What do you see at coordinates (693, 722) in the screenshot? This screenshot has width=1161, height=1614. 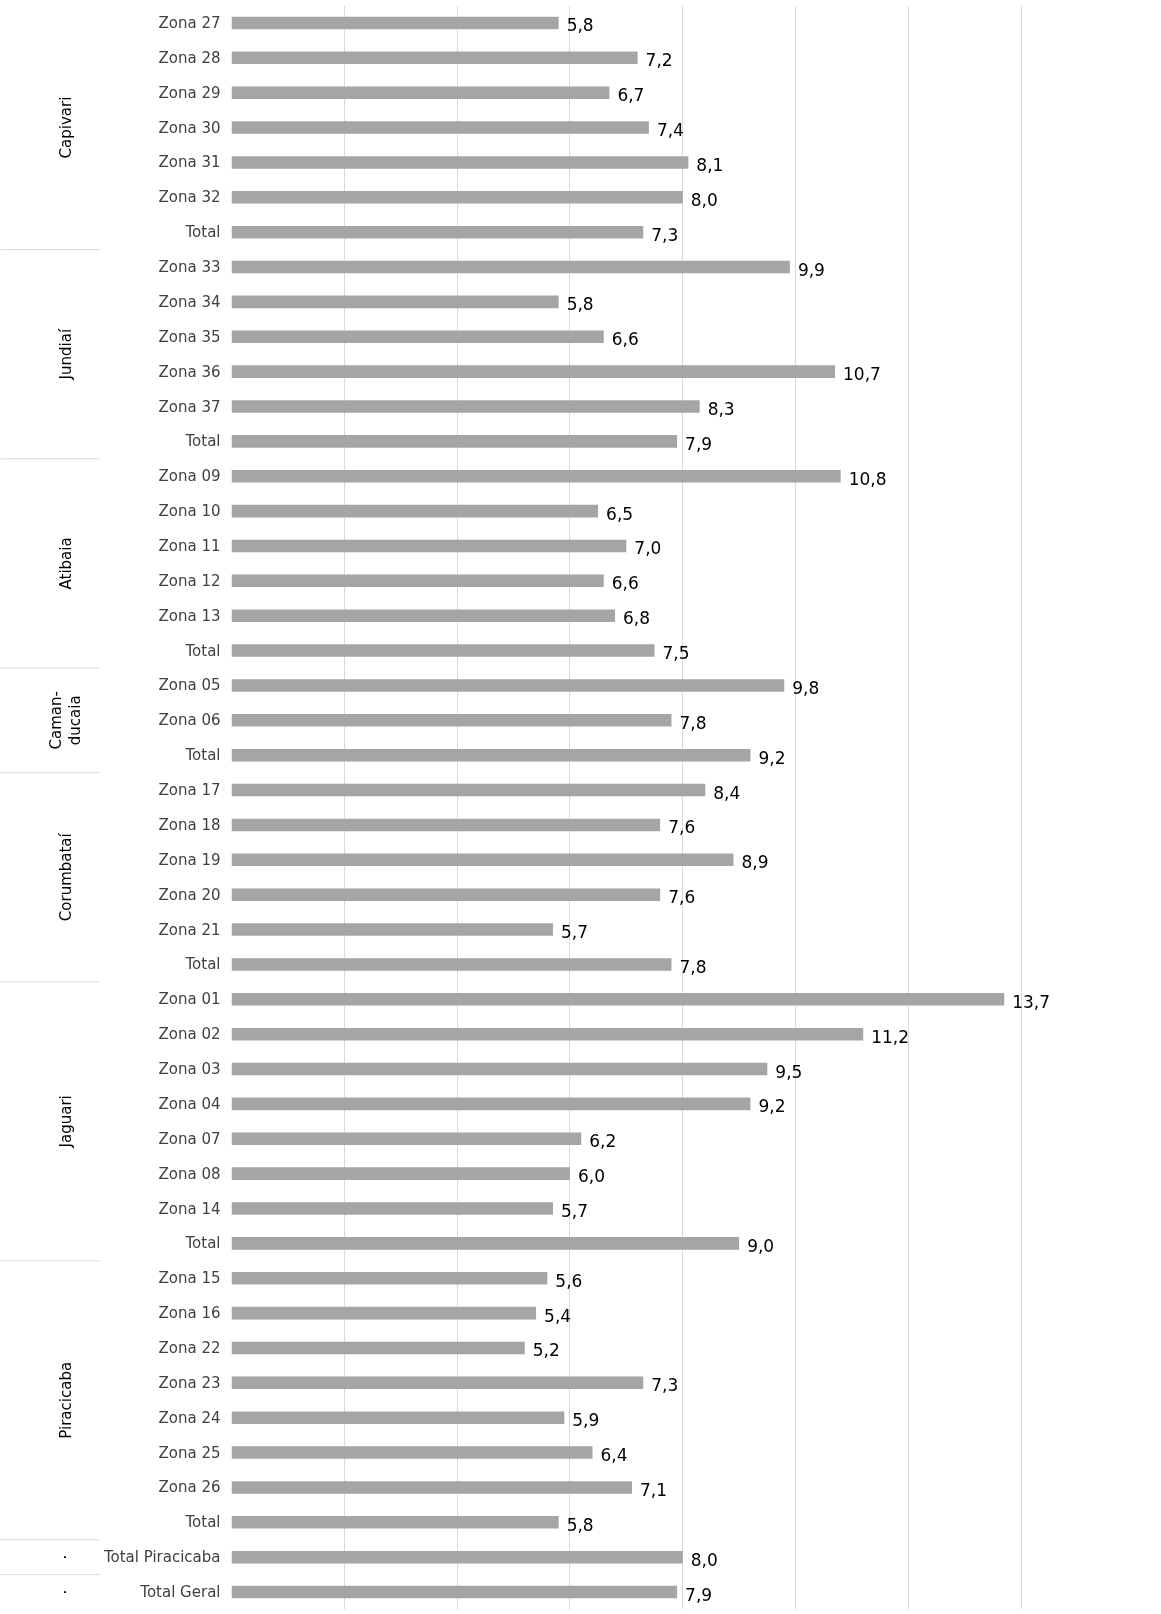 I see `data-label: 7,8` at bounding box center [693, 722].